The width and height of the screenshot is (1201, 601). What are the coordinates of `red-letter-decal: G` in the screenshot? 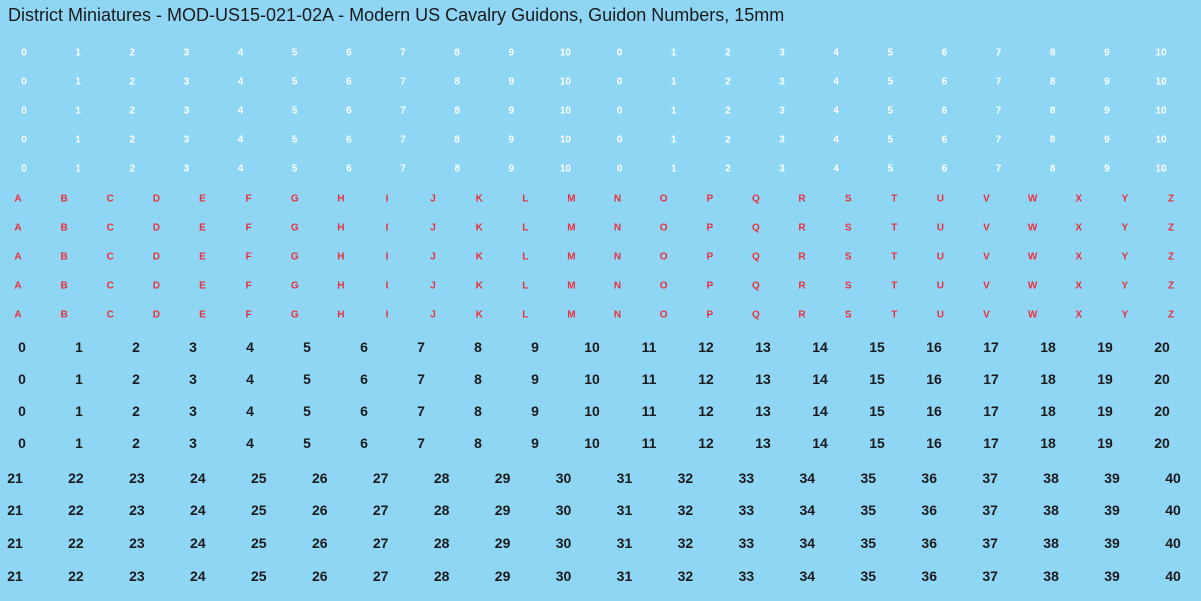 It's located at (294, 199).